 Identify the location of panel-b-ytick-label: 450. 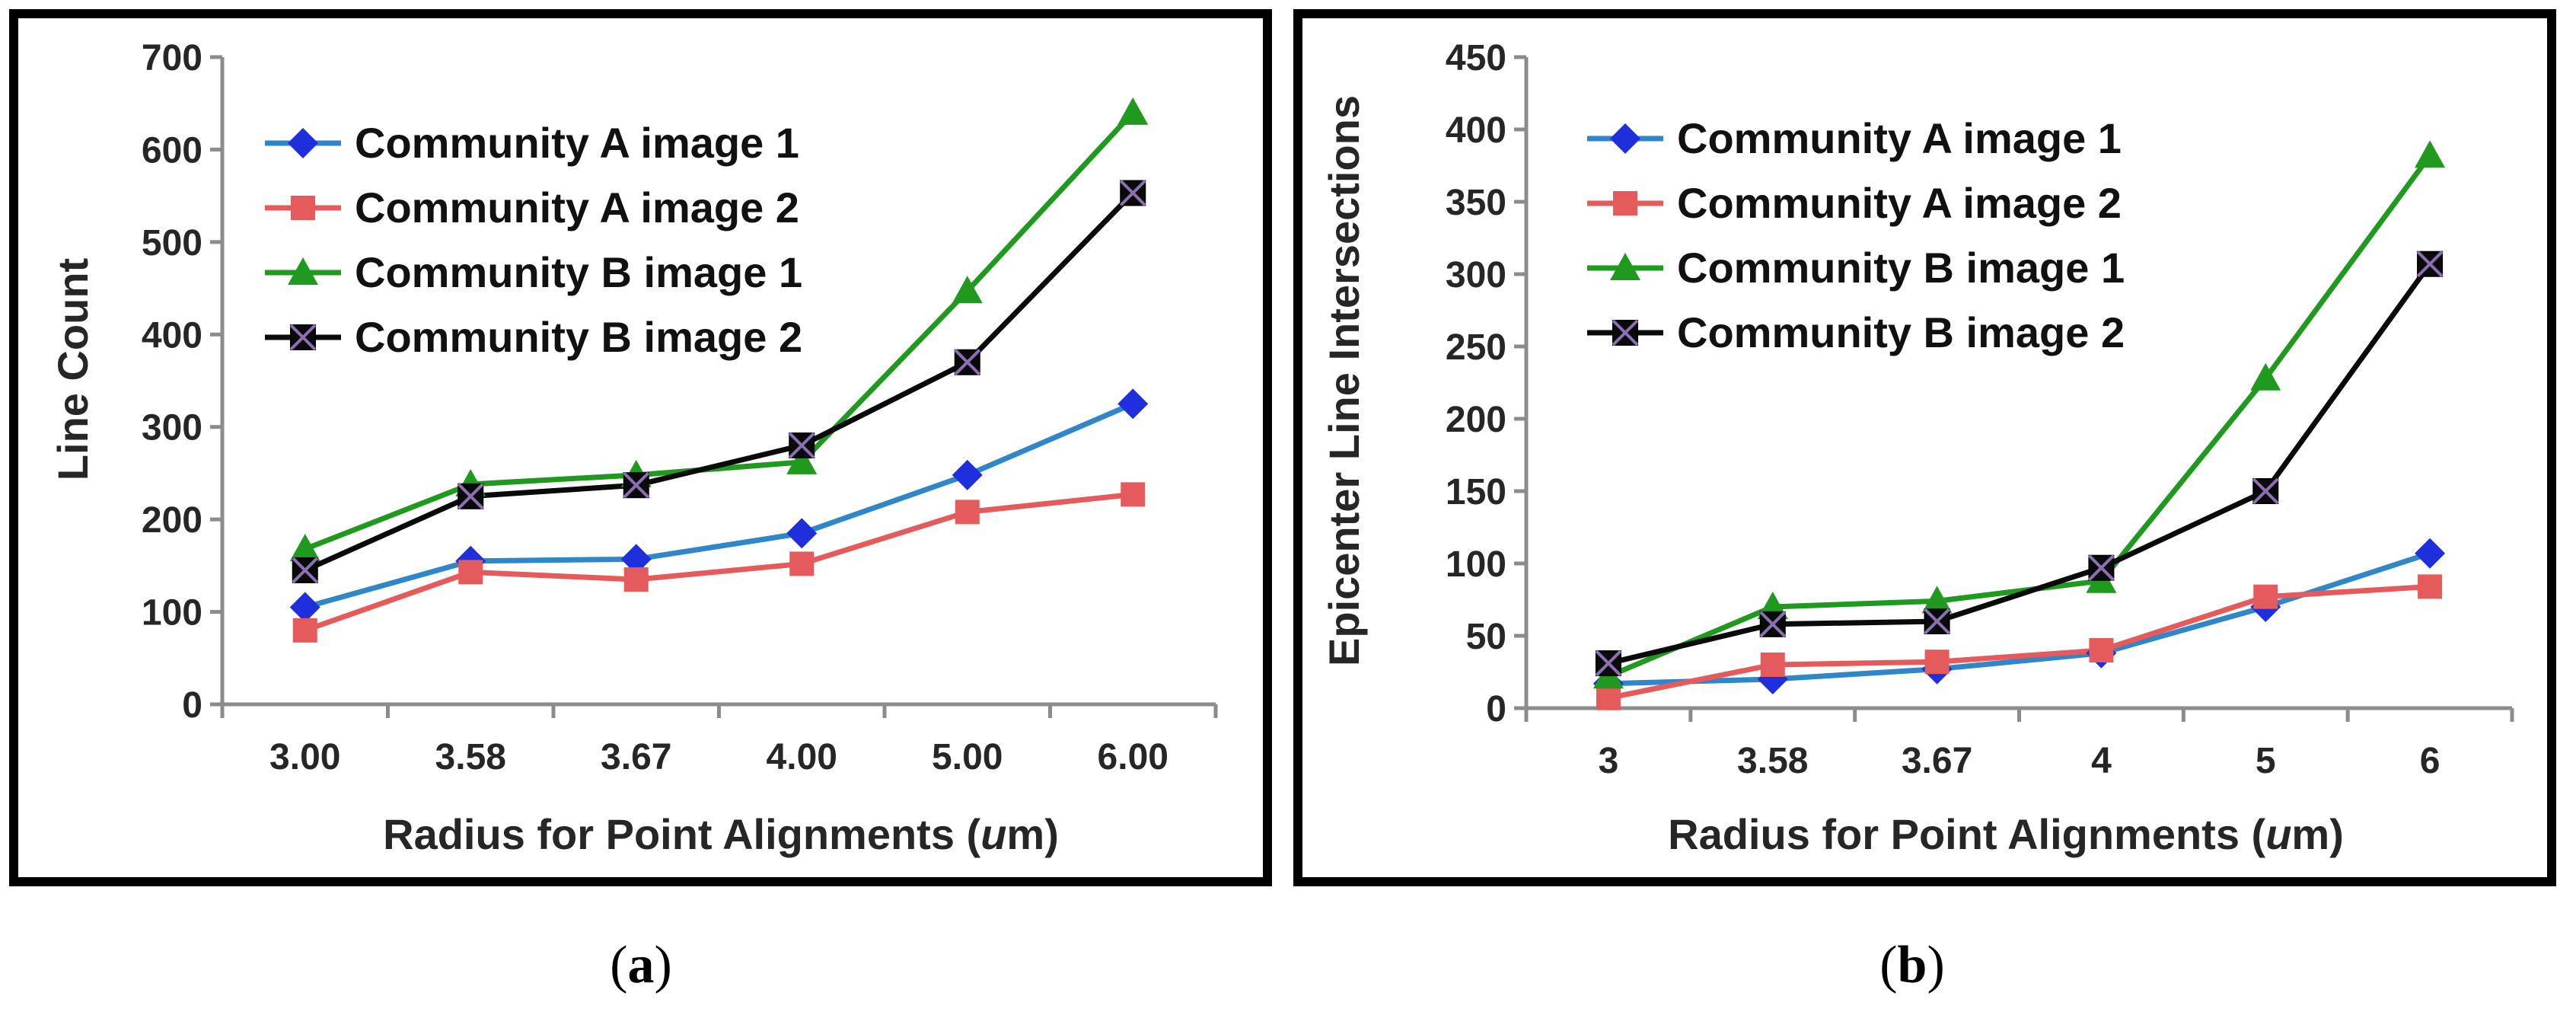
(1476, 58).